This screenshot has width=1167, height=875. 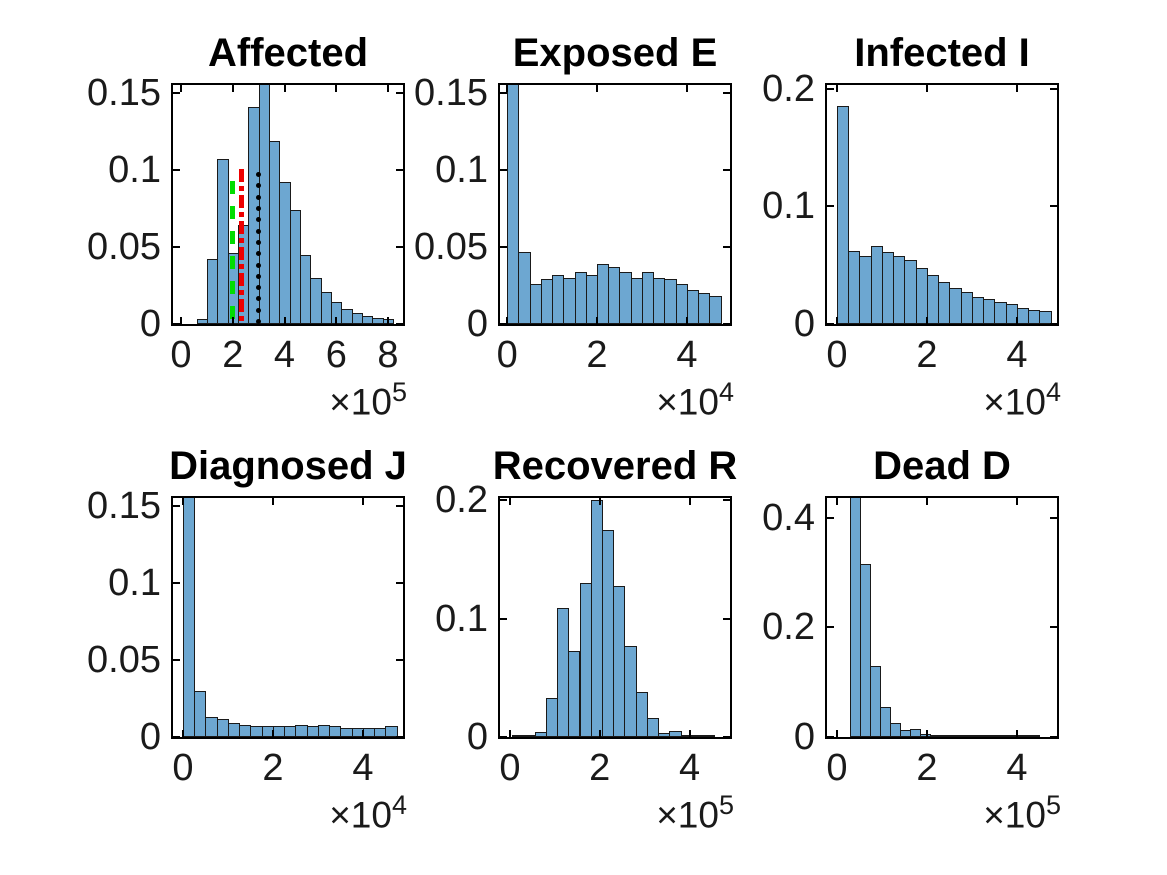 What do you see at coordinates (368, 813) in the screenshot?
I see `x-axis-exponent: ×10⁴` at bounding box center [368, 813].